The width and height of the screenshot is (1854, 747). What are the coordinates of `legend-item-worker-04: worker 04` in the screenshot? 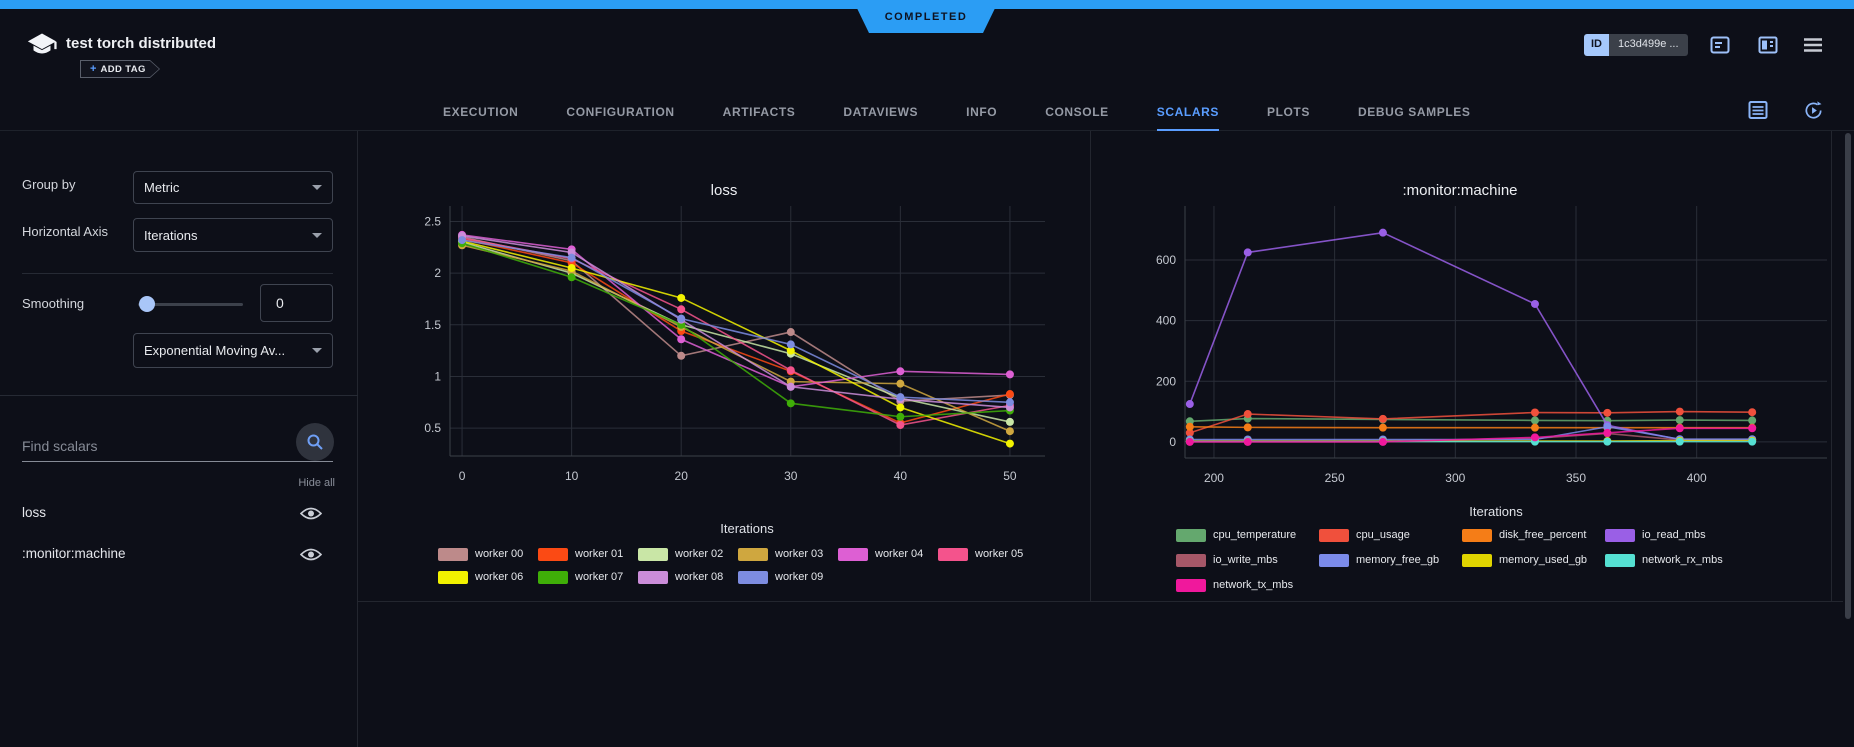 It's located at (888, 554).